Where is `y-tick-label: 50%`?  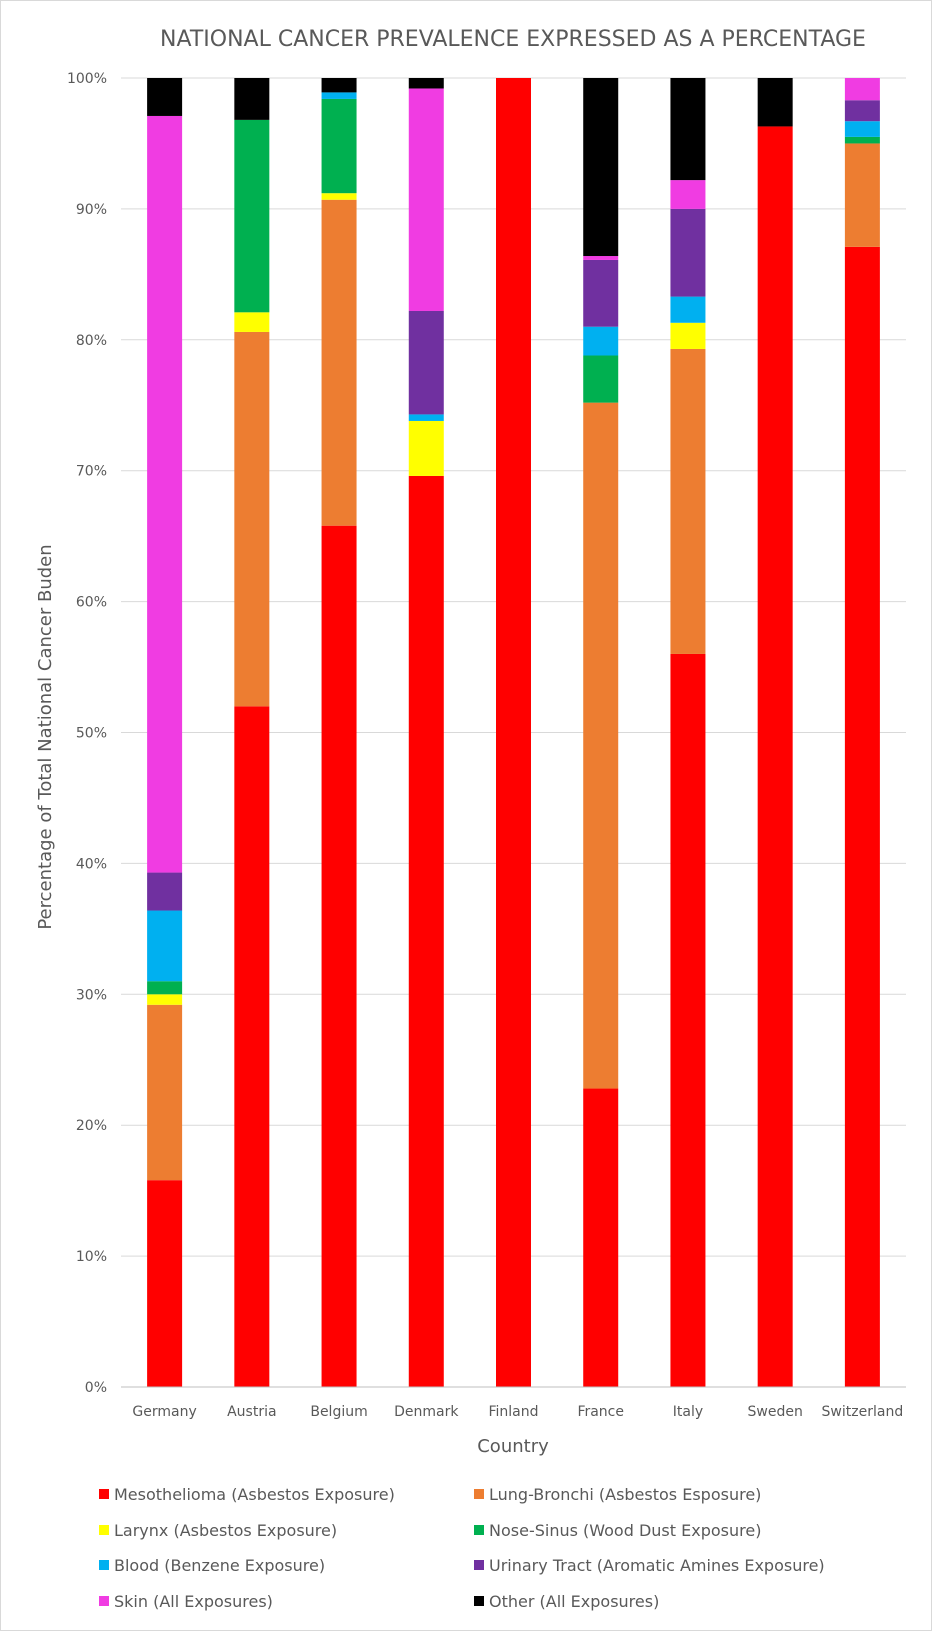 y-tick-label: 50% is located at coordinates (91, 734).